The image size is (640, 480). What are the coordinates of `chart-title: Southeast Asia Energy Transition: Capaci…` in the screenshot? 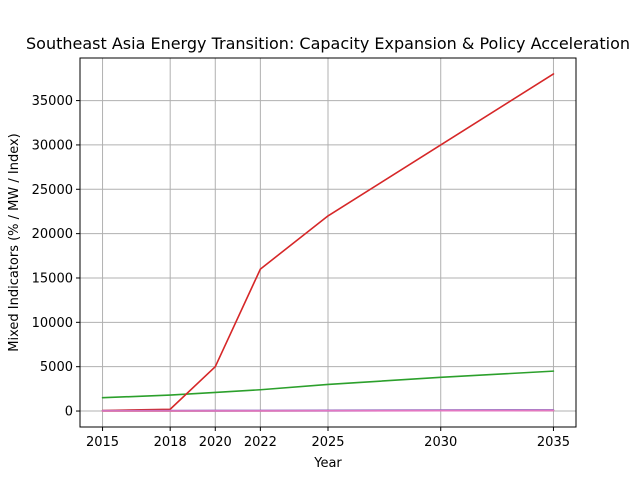 It's located at (328, 43).